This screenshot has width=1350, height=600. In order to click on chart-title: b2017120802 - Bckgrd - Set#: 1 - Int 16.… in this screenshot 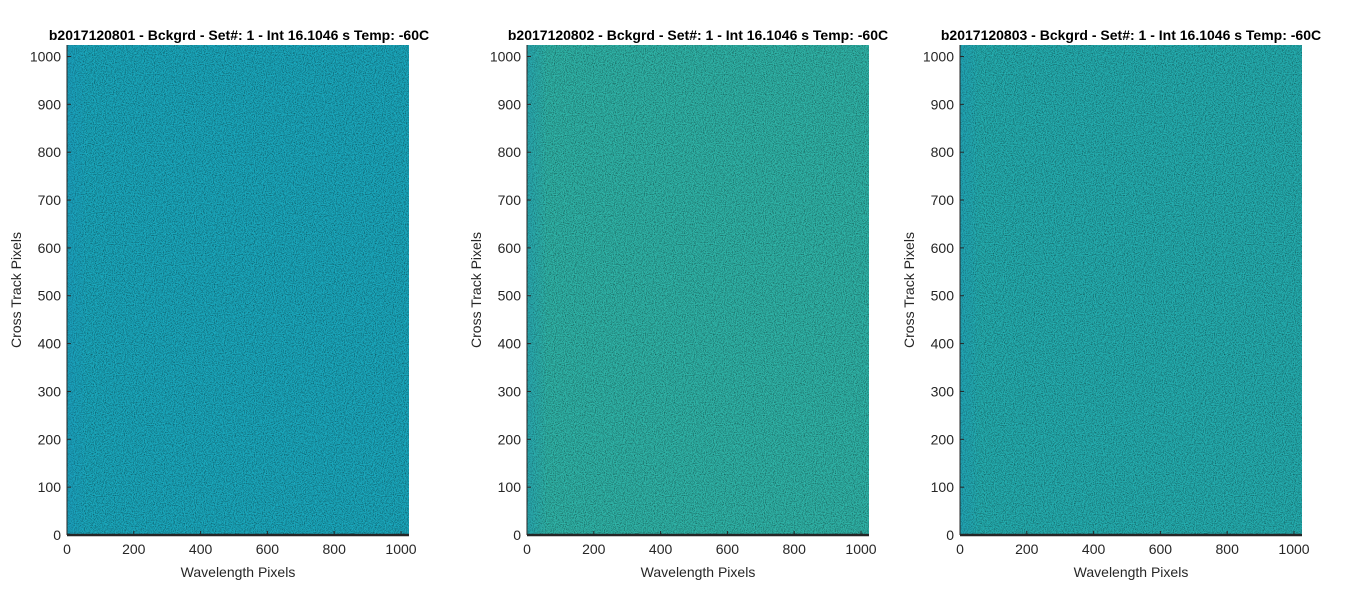, I will do `click(698, 35)`.